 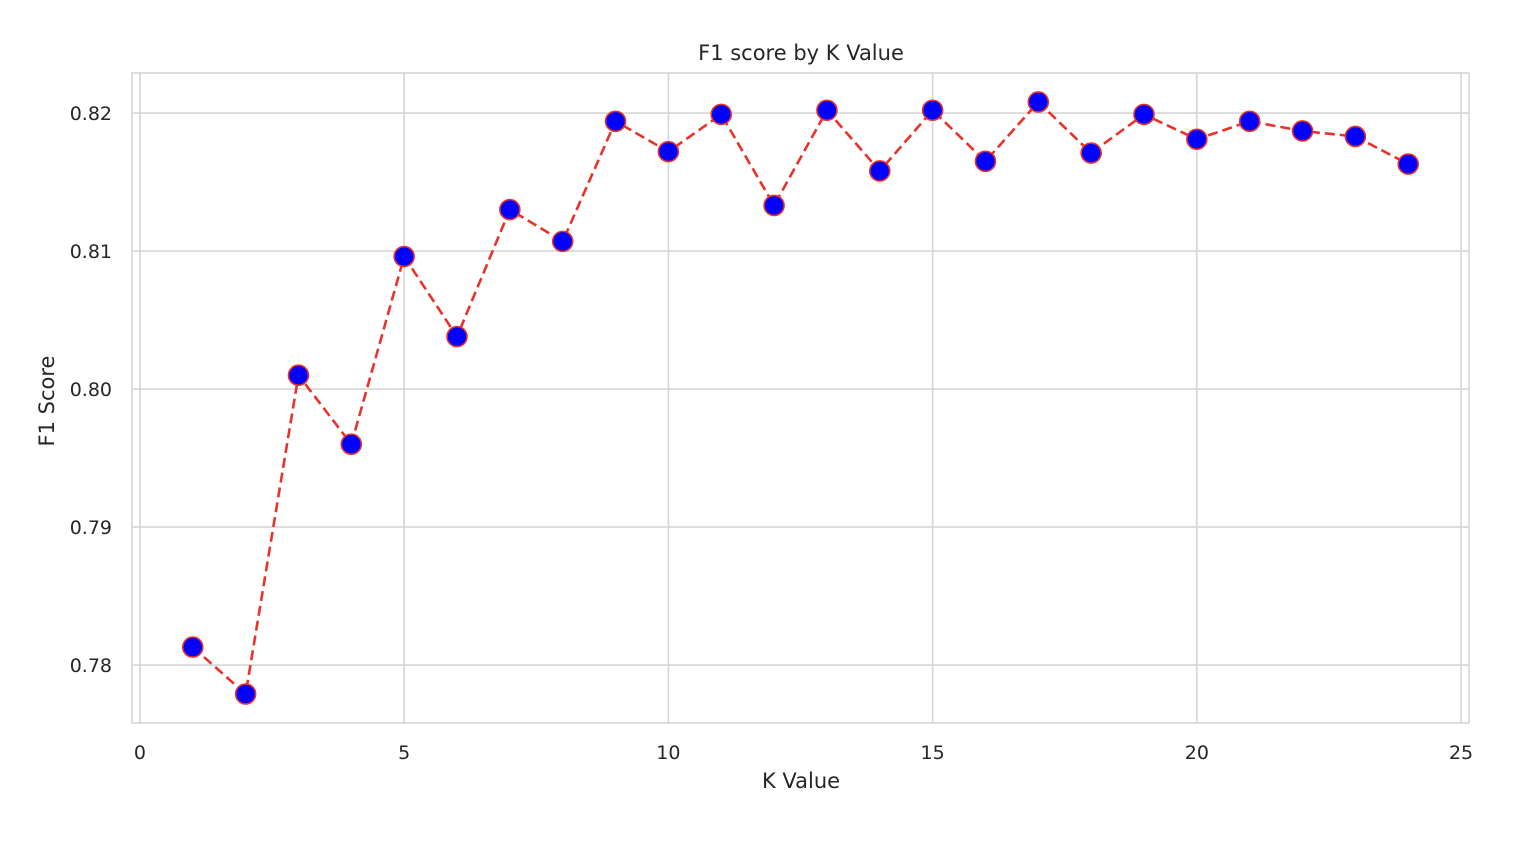 What do you see at coordinates (404, 753) in the screenshot?
I see `x-tick-label: 5` at bounding box center [404, 753].